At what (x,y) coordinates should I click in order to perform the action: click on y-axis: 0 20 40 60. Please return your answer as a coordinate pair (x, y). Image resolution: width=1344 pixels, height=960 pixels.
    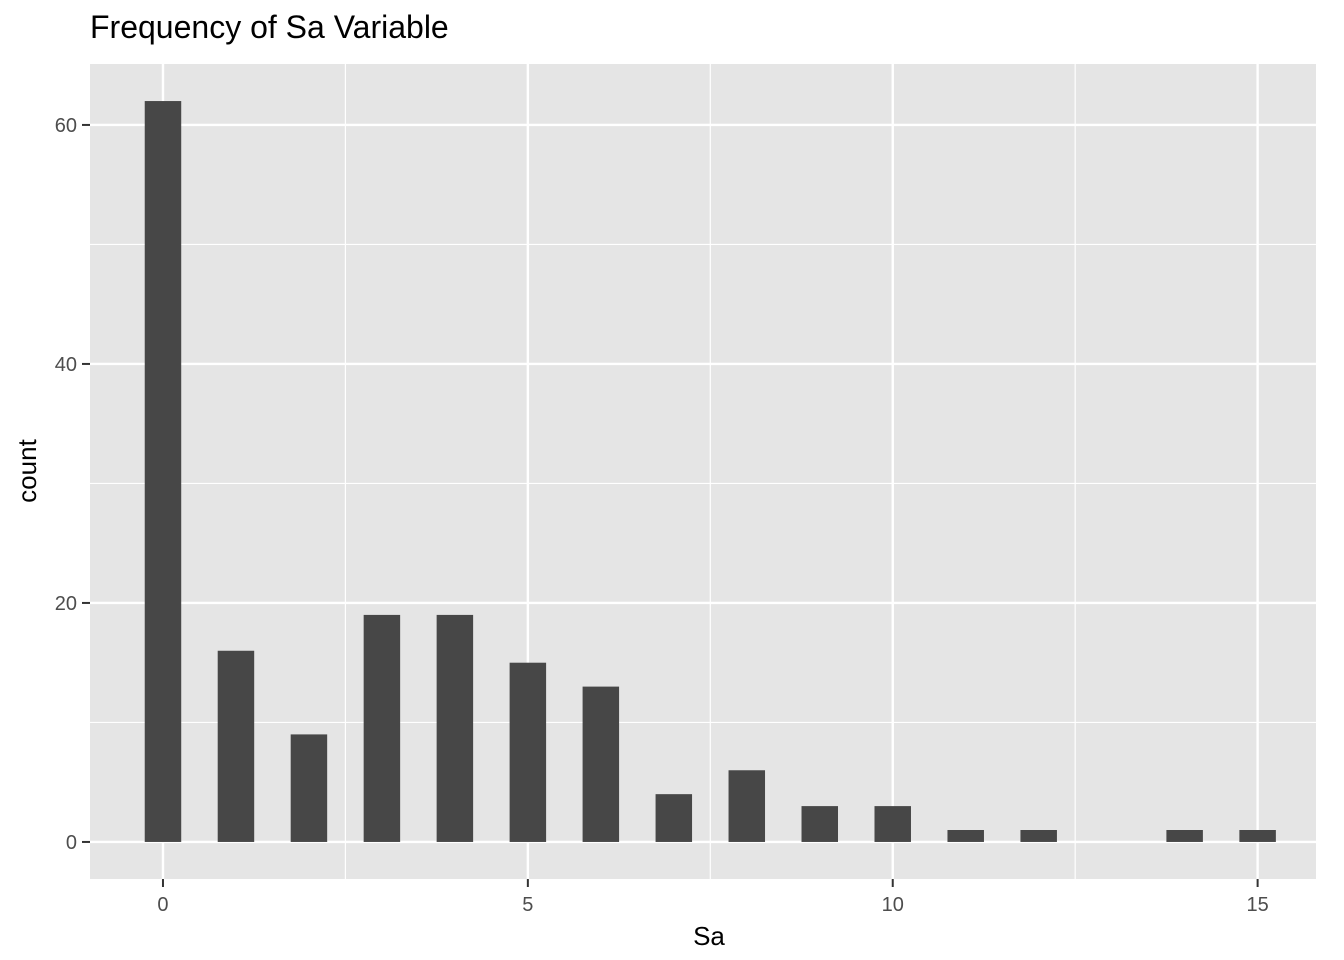
    Looking at the image, I should click on (72, 484).